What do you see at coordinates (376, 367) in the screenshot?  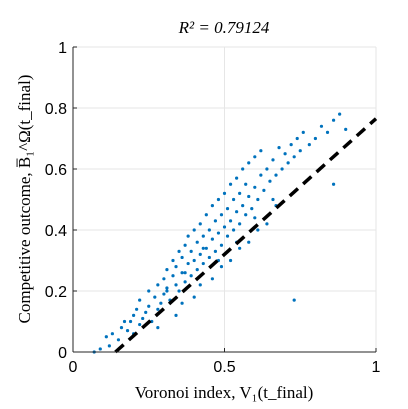 I see `x-tick-label: 1` at bounding box center [376, 367].